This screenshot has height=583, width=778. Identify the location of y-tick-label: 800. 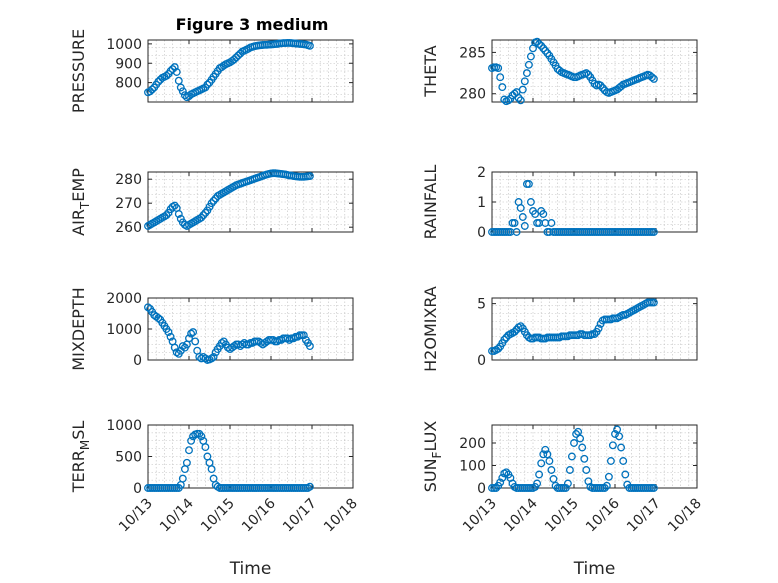
(128, 84).